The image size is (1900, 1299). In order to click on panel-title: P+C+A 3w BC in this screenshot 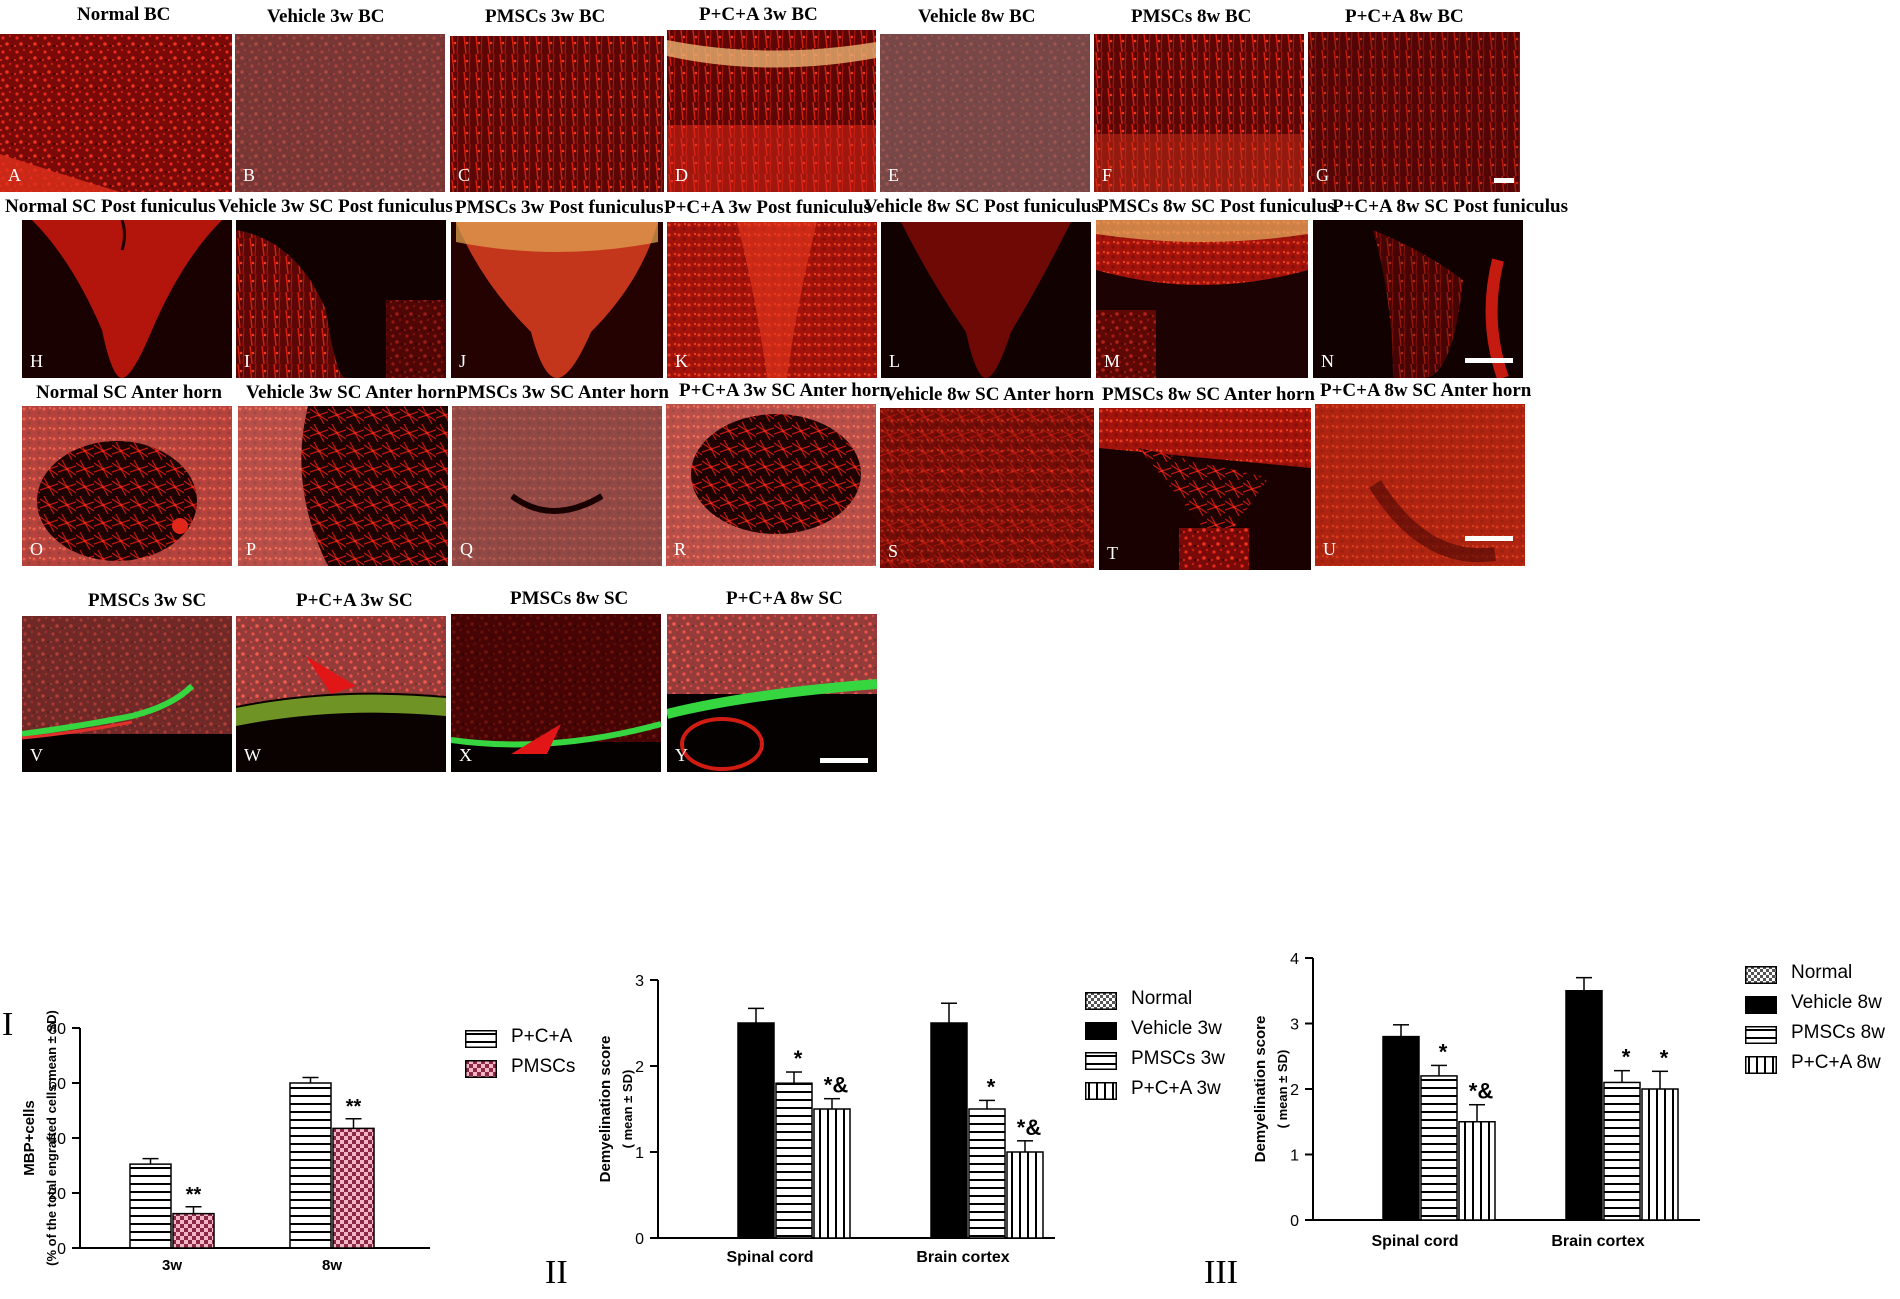, I will do `click(758, 14)`.